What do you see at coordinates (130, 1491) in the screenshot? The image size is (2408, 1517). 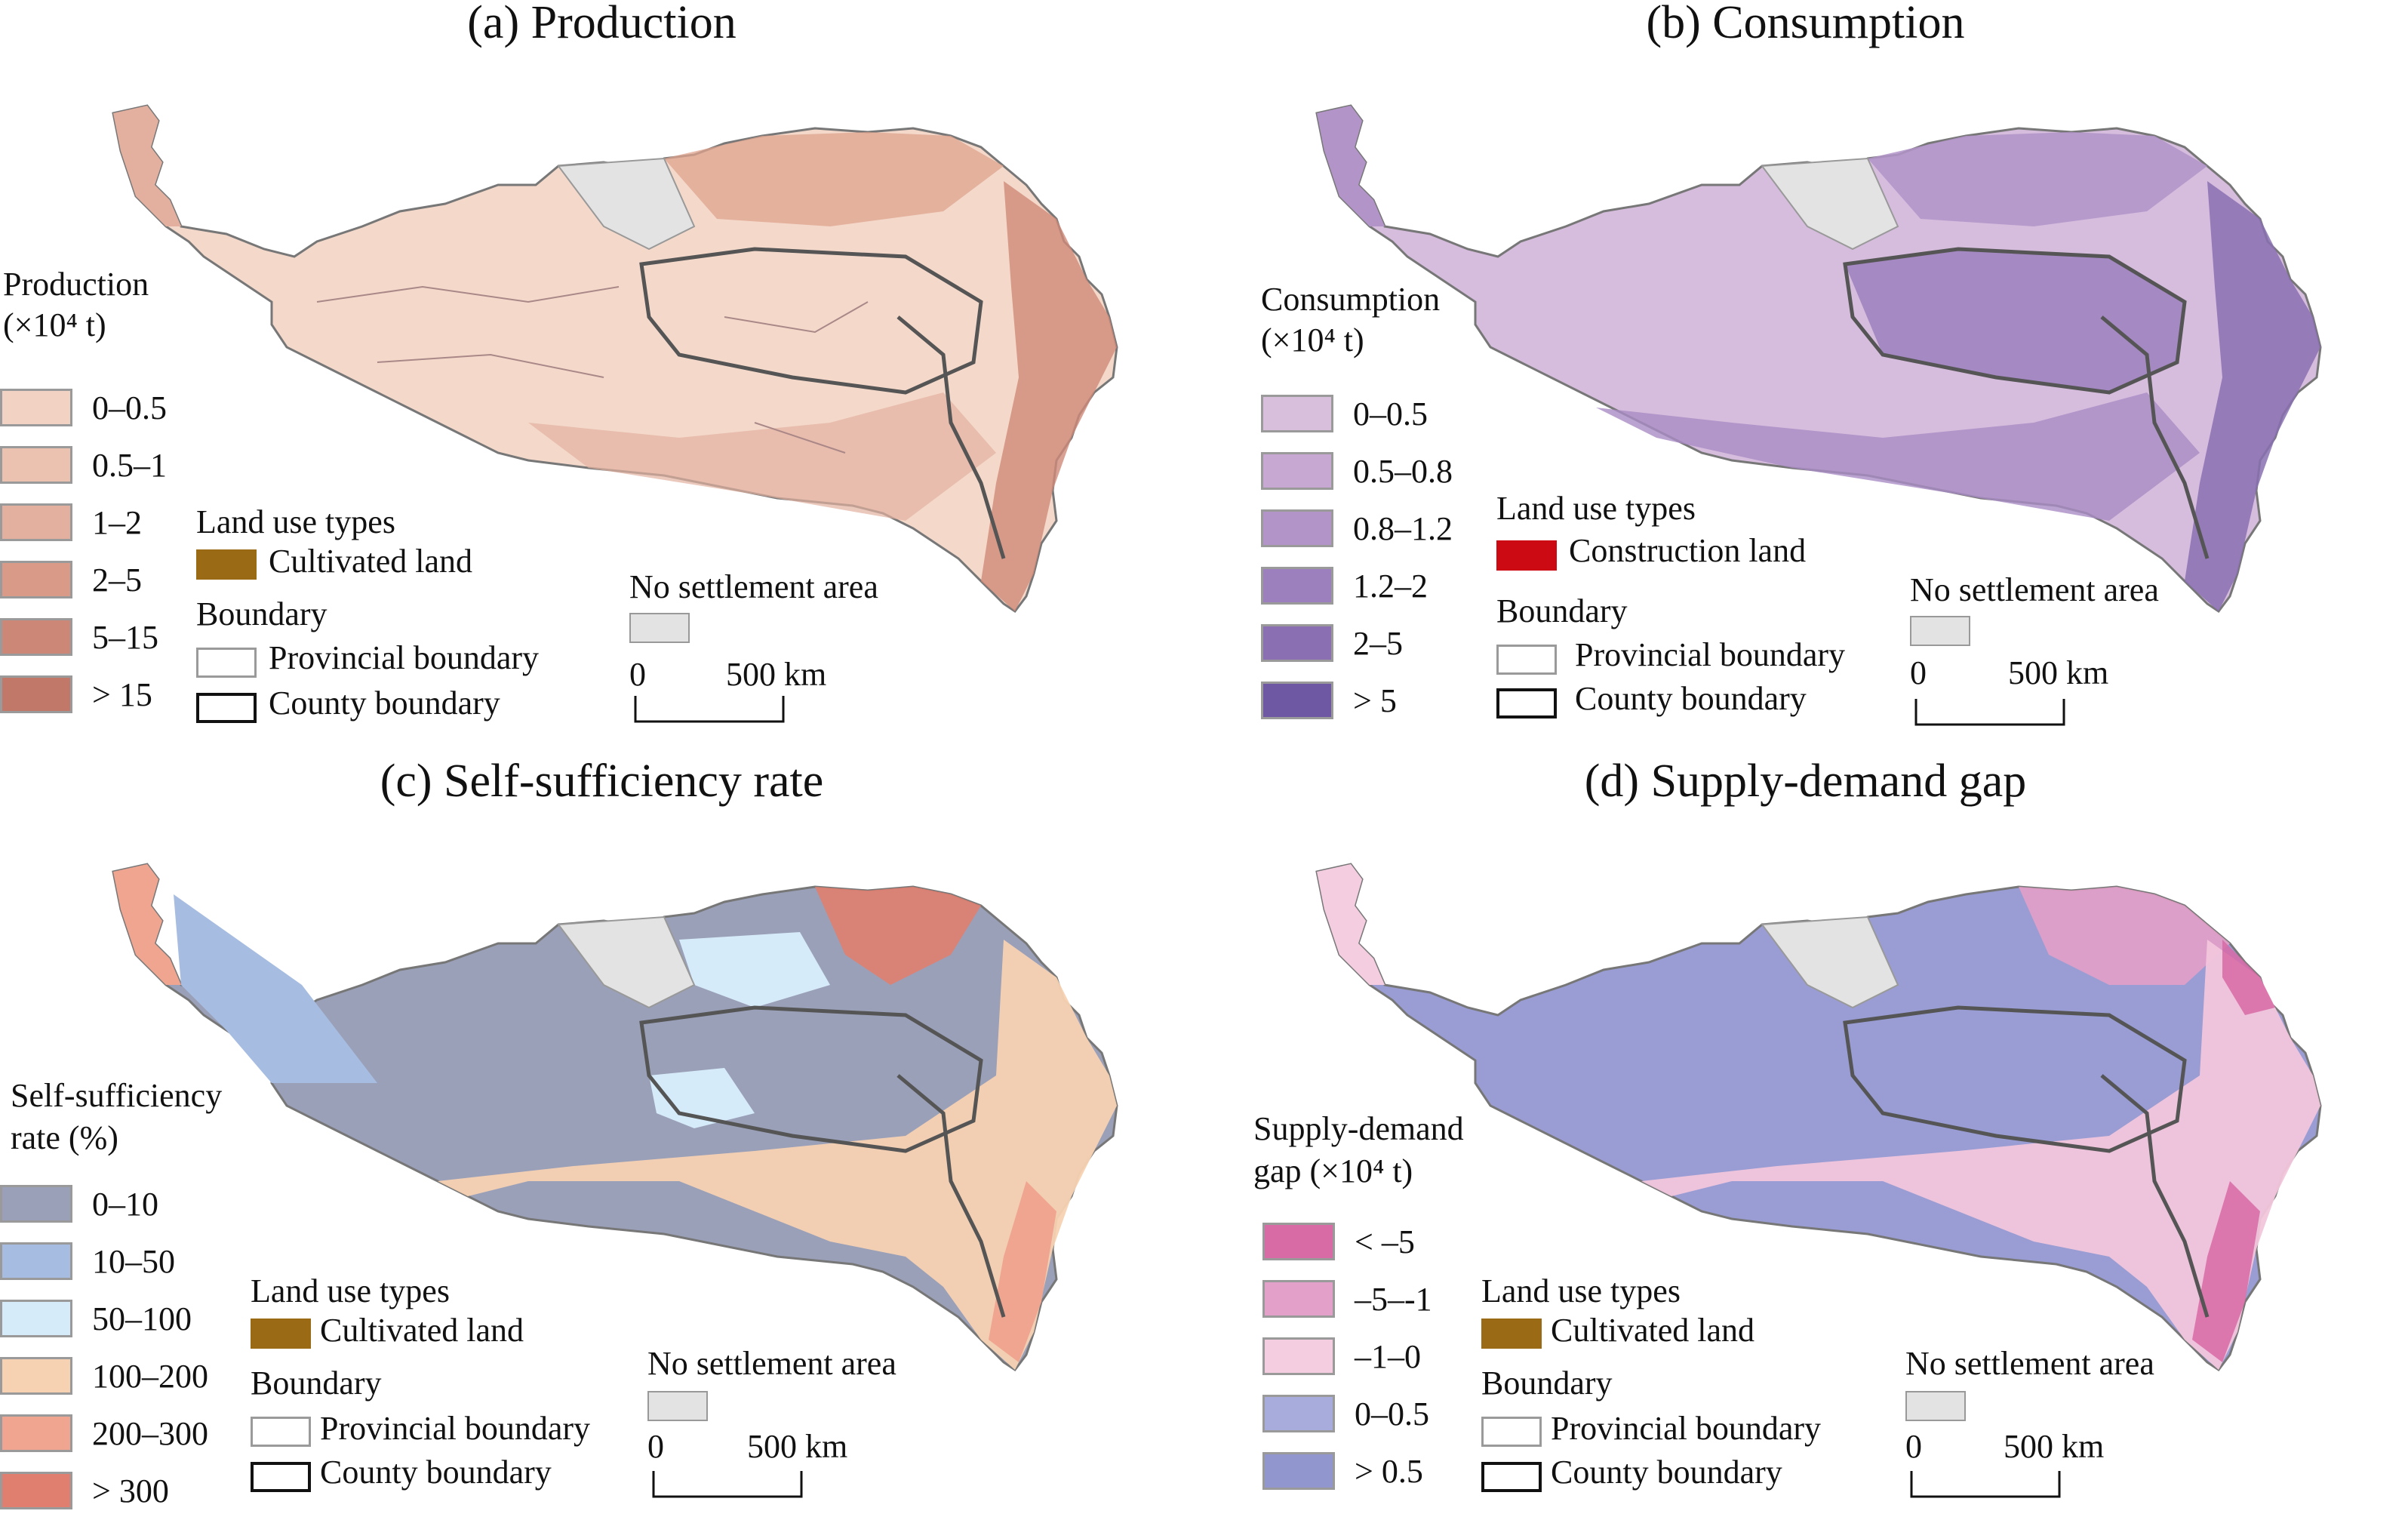 I see `legend-label: > 300` at bounding box center [130, 1491].